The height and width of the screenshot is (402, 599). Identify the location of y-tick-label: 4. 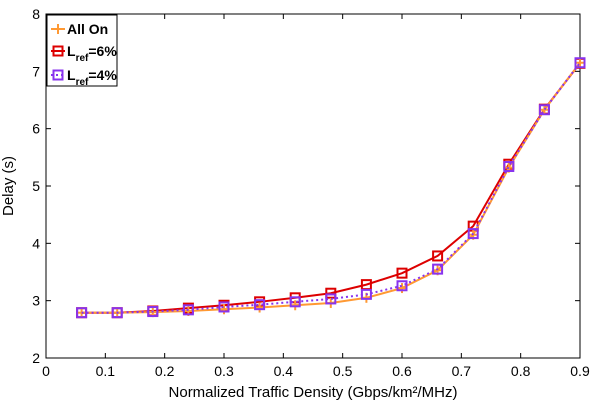
(36, 243).